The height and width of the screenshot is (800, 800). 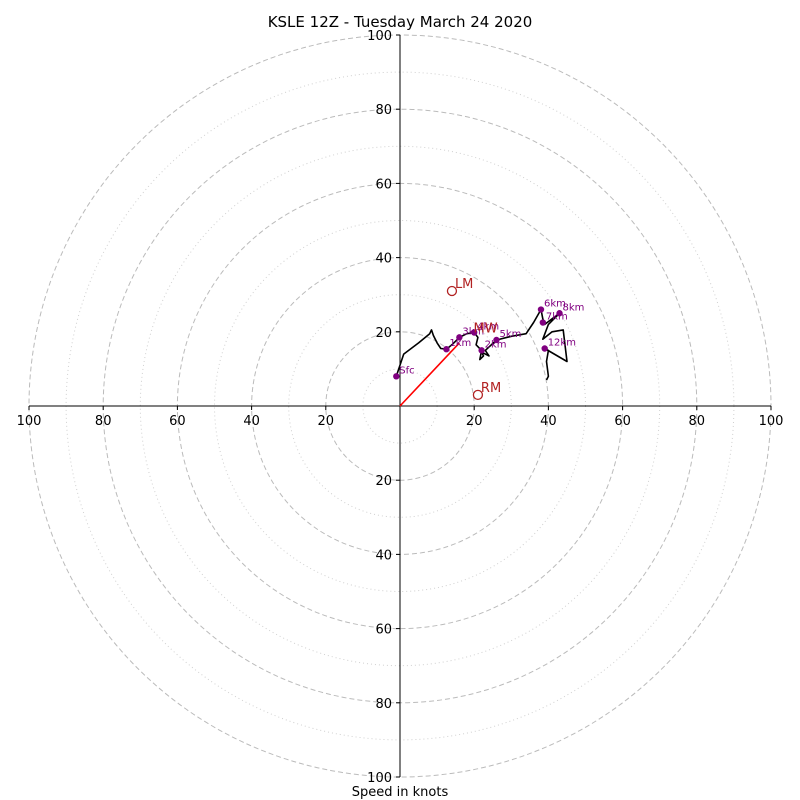 I want to click on wind-profile-line, so click(x=481, y=344).